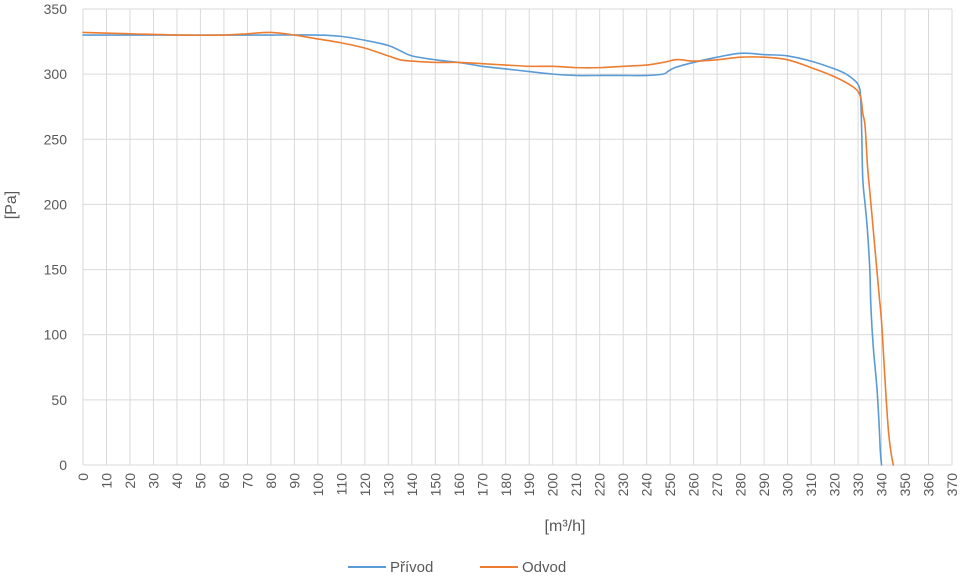  I want to click on y-axis-title: [Pa], so click(11, 205).